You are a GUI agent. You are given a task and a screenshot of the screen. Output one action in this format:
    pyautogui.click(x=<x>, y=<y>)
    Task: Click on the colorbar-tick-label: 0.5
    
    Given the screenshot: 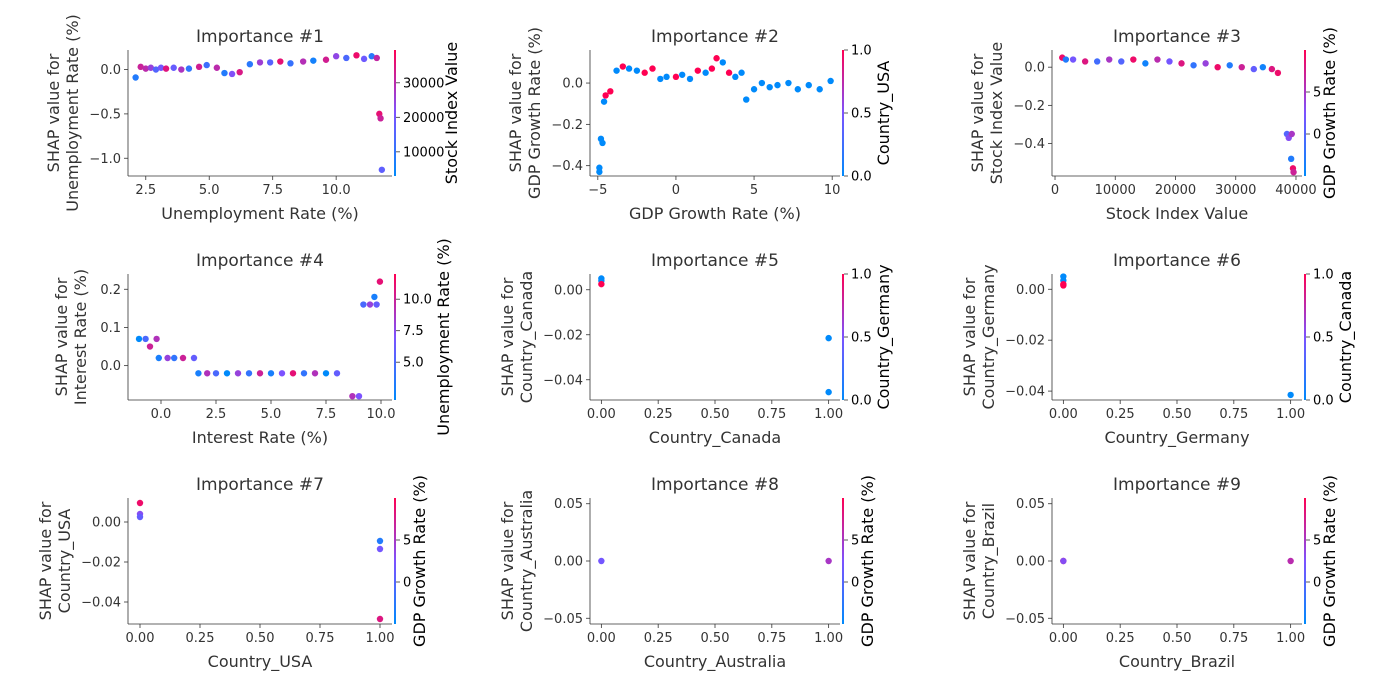 What is the action you would take?
    pyautogui.click(x=861, y=338)
    